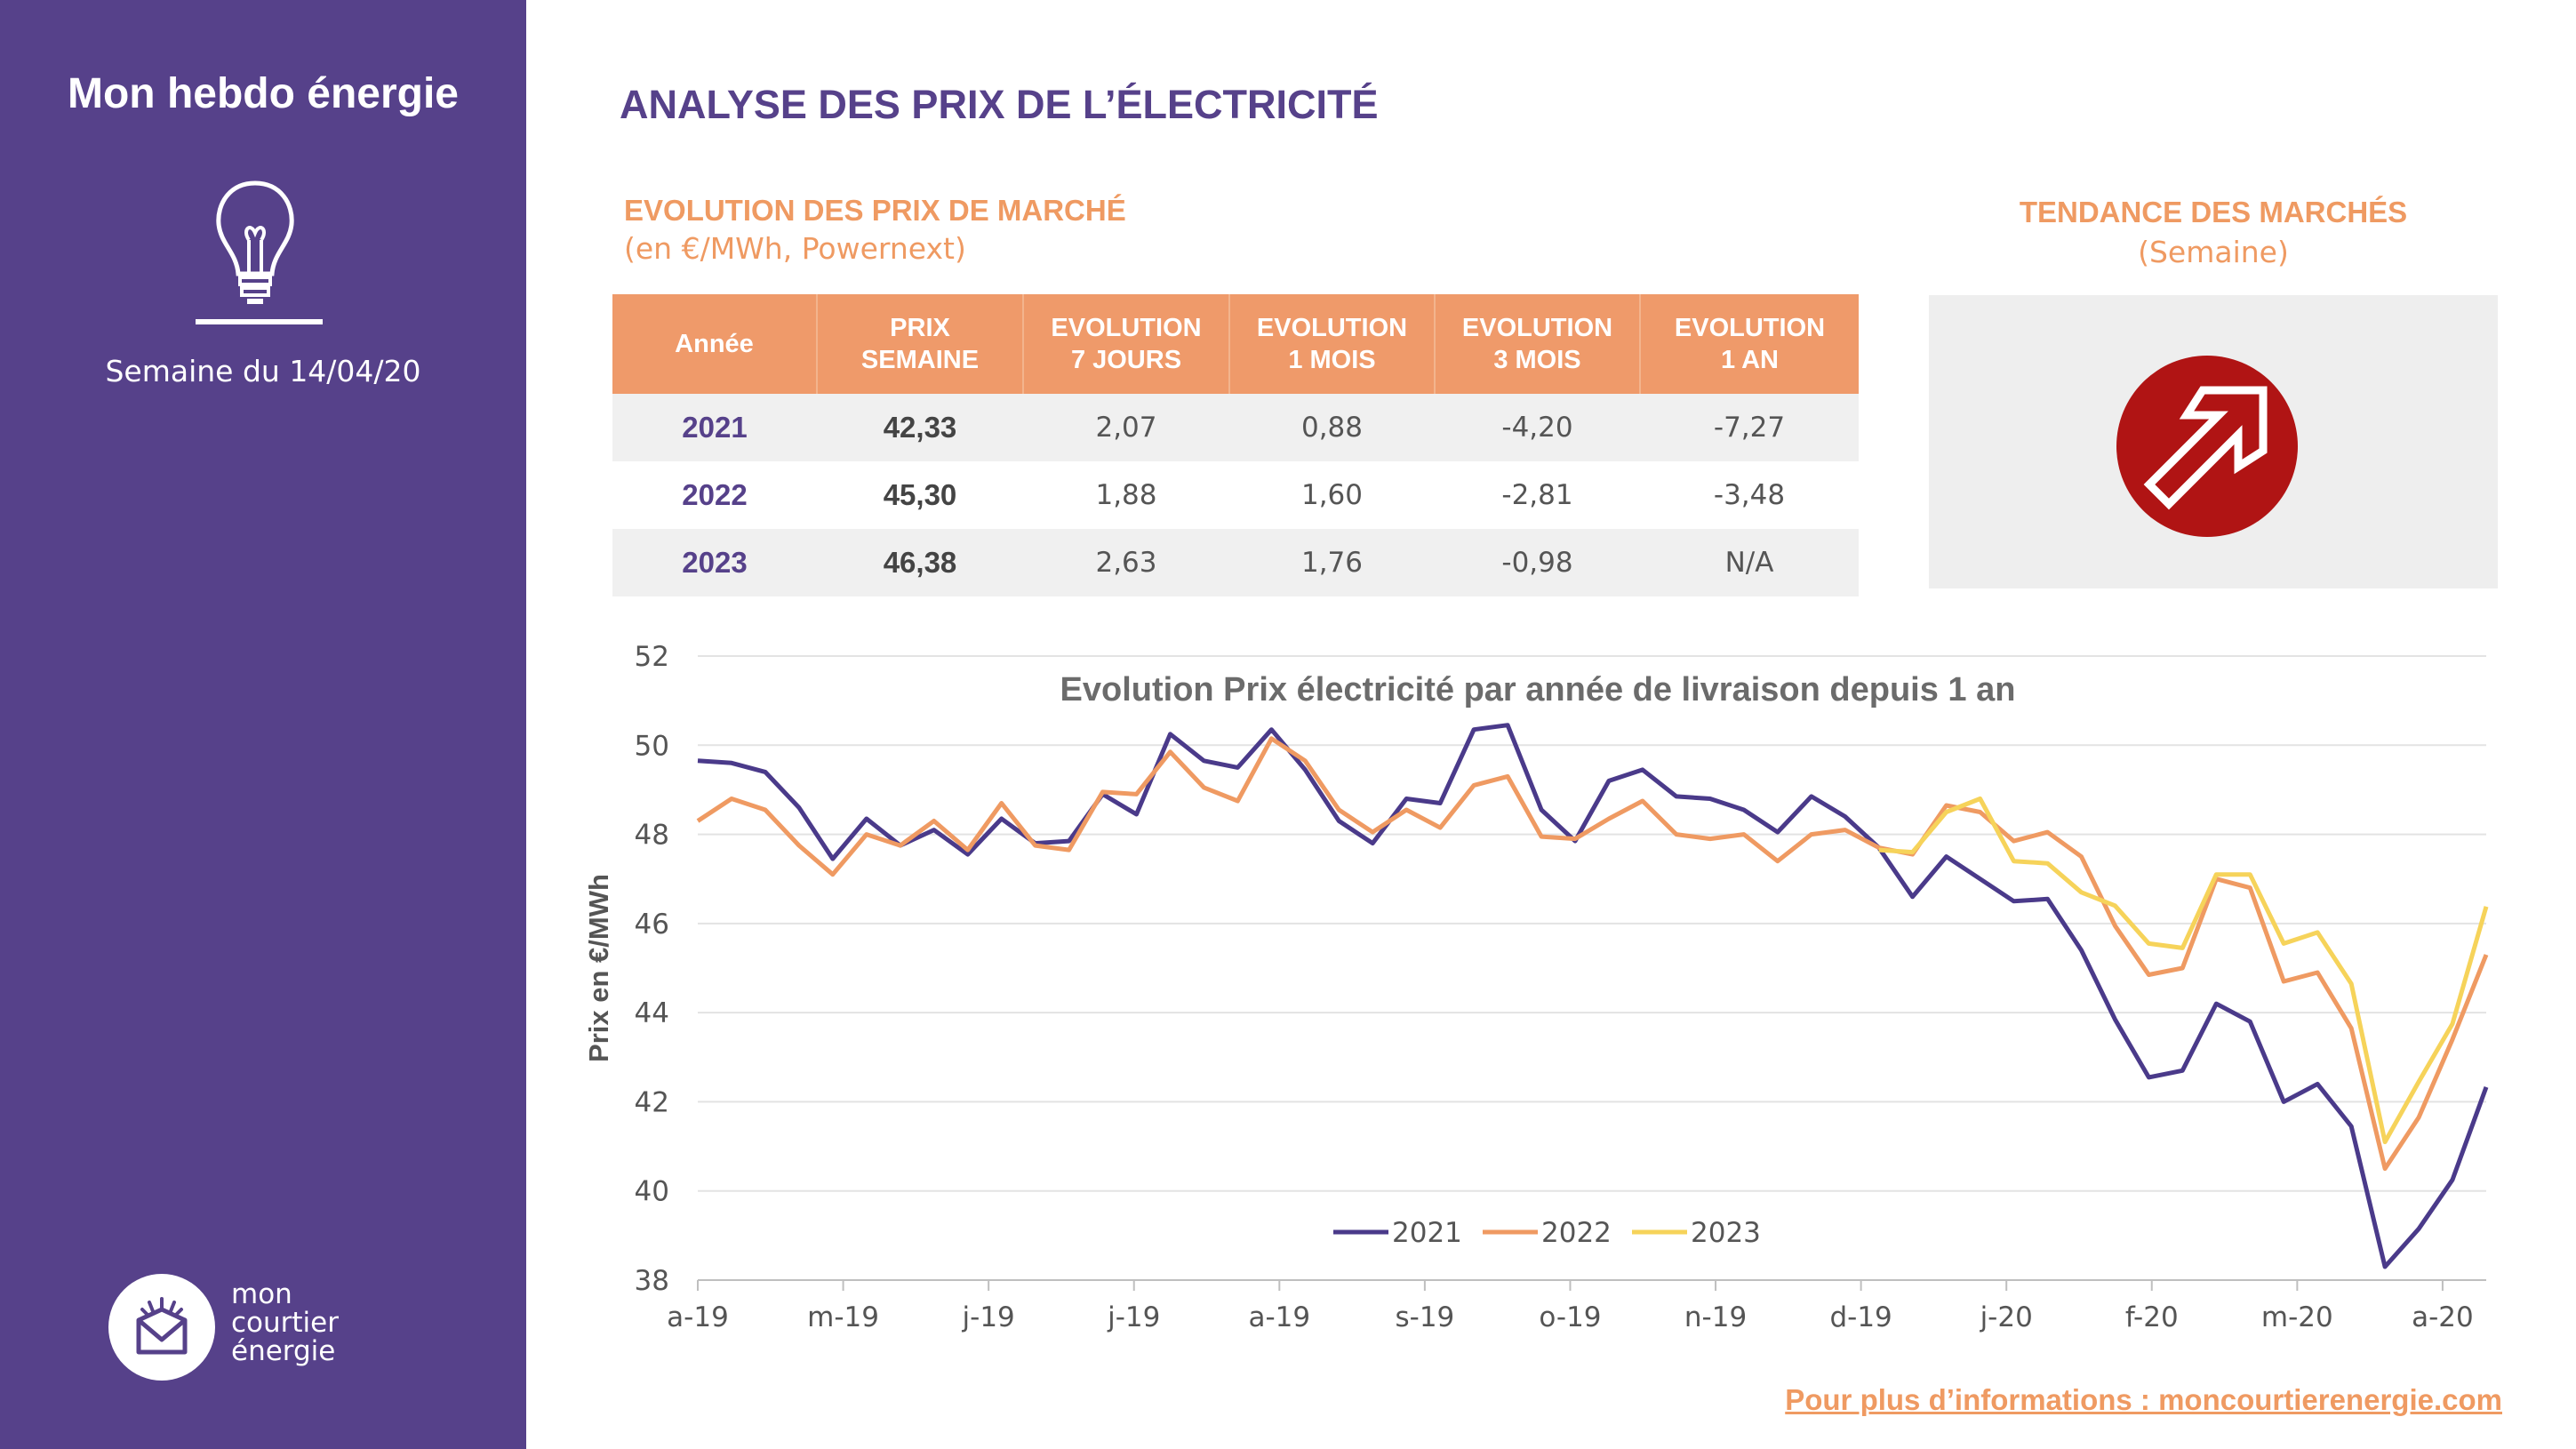 The height and width of the screenshot is (1449, 2576). What do you see at coordinates (652, 925) in the screenshot?
I see `y-tick-label: 46` at bounding box center [652, 925].